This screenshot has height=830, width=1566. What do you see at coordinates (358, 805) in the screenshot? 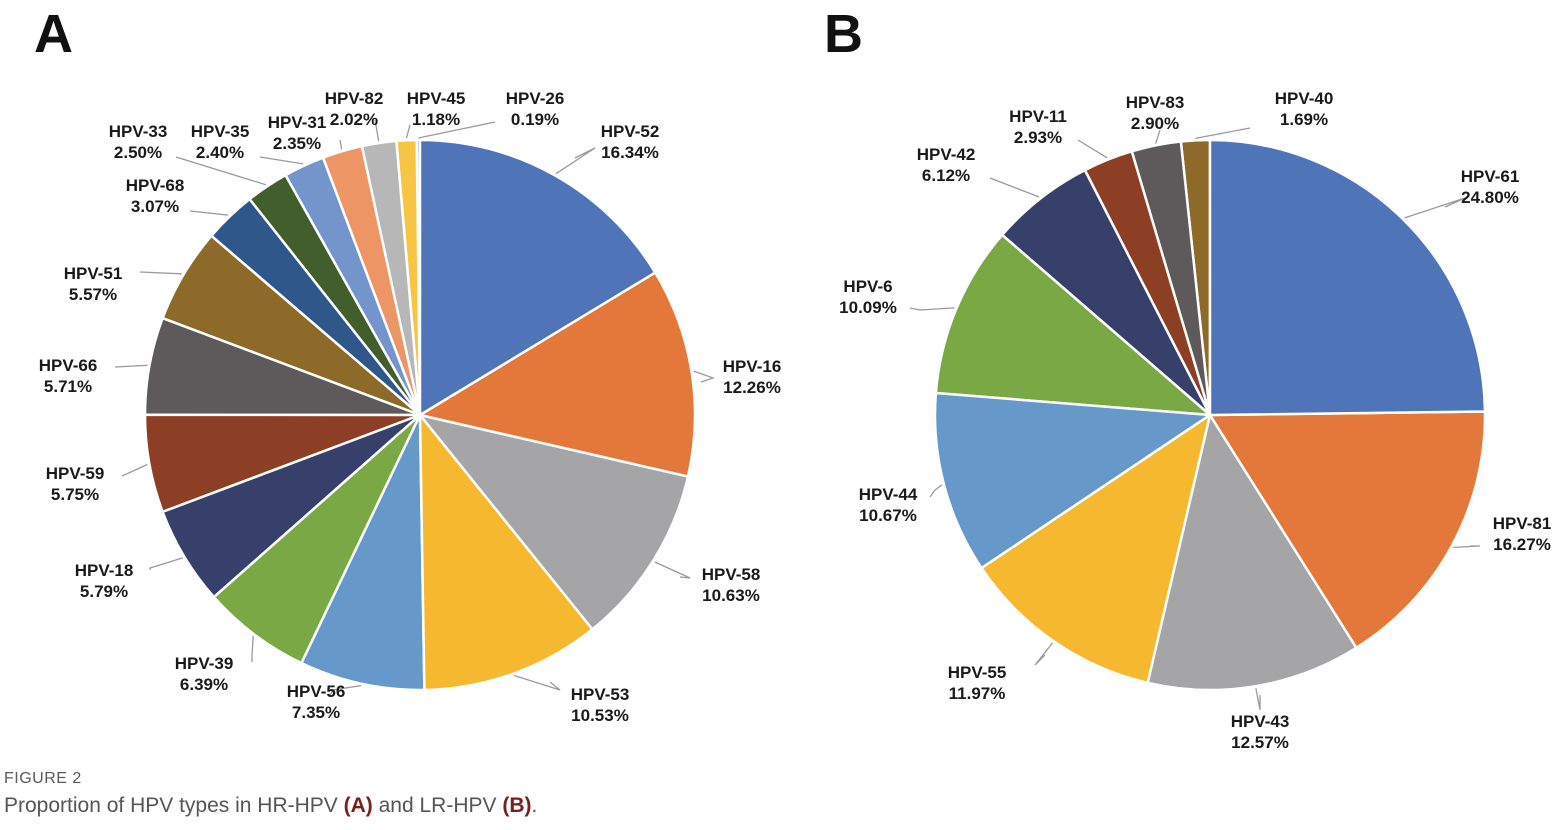
I see `caption-ref-a: (A)` at bounding box center [358, 805].